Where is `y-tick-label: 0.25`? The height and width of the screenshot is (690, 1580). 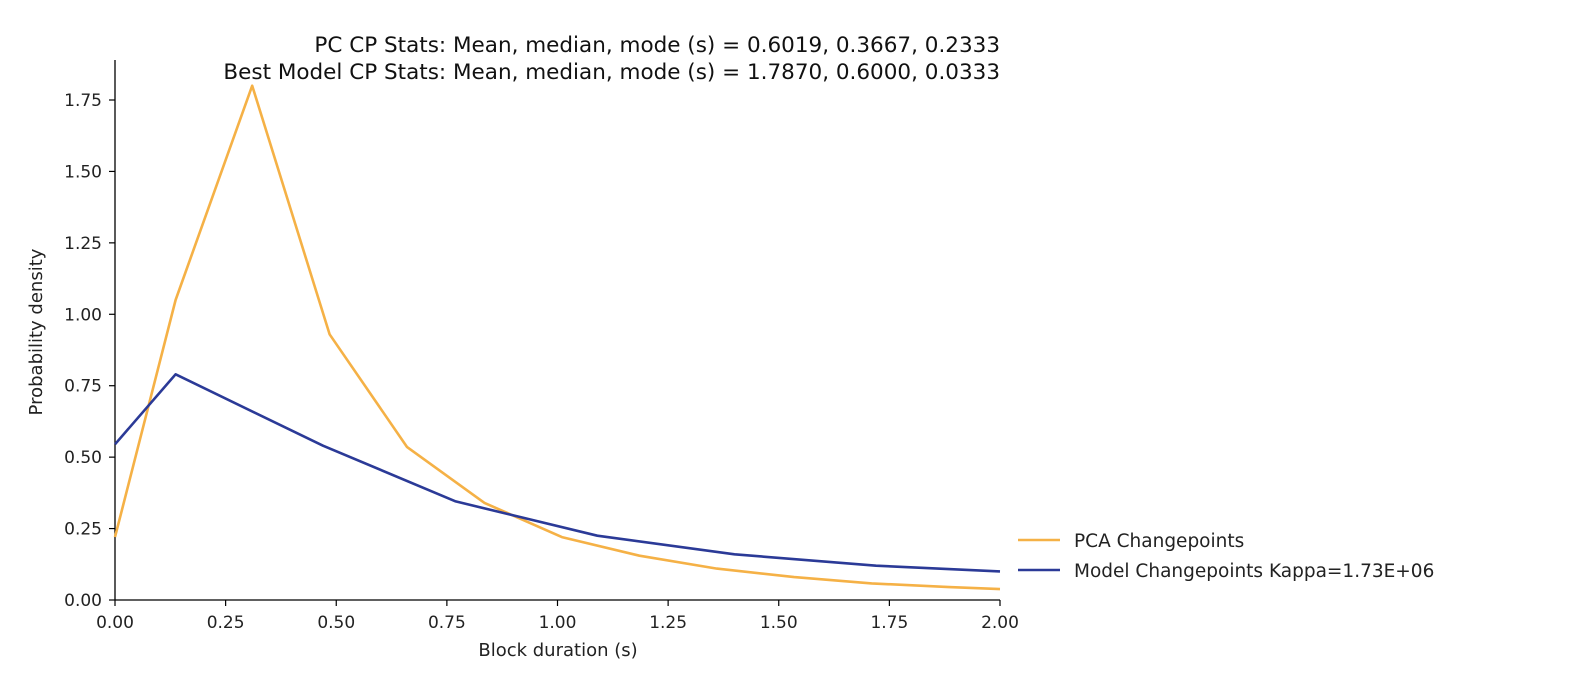 y-tick-label: 0.25 is located at coordinates (83, 530).